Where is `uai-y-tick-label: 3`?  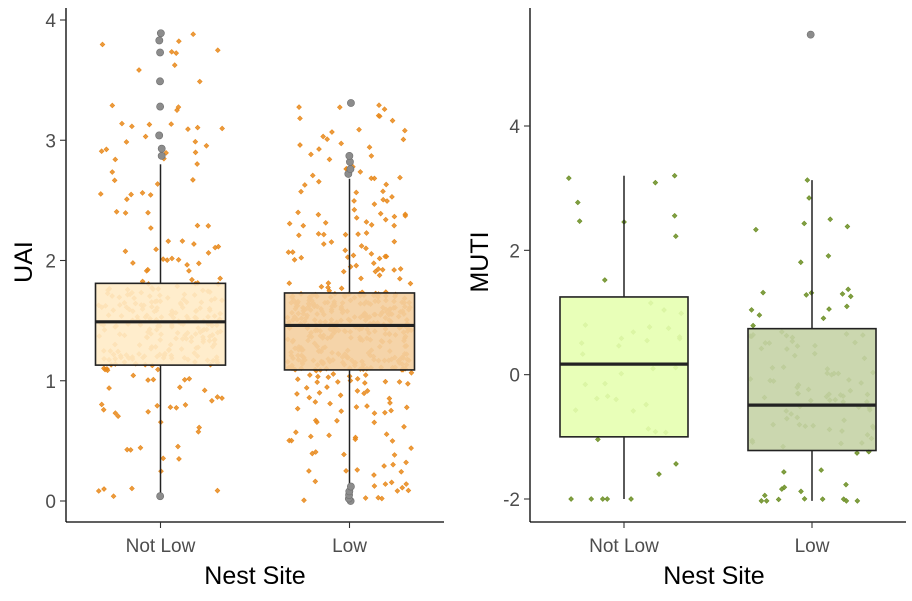 uai-y-tick-label: 3 is located at coordinates (50, 141).